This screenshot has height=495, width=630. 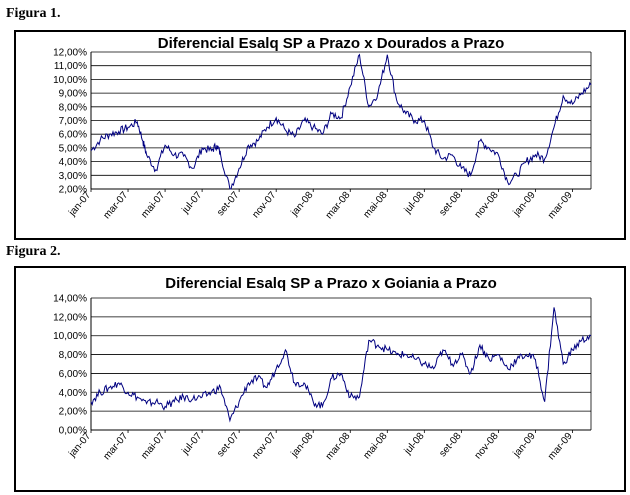 What do you see at coordinates (73, 176) in the screenshot?
I see `y-tick-label: 3,00%` at bounding box center [73, 176].